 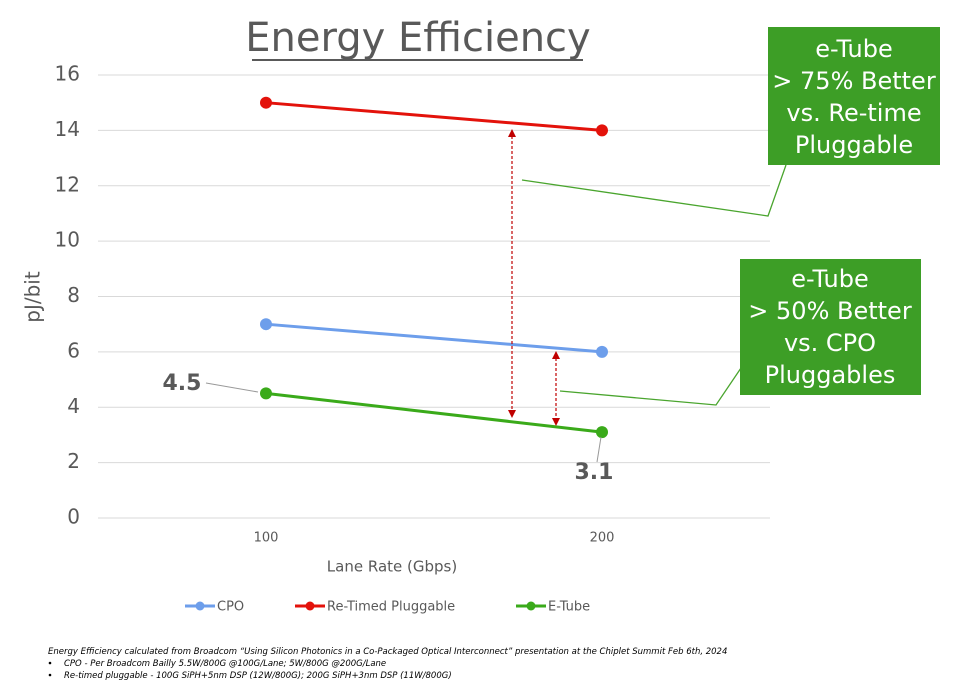 What do you see at coordinates (73, 461) in the screenshot?
I see `y-tick-label: 2` at bounding box center [73, 461].